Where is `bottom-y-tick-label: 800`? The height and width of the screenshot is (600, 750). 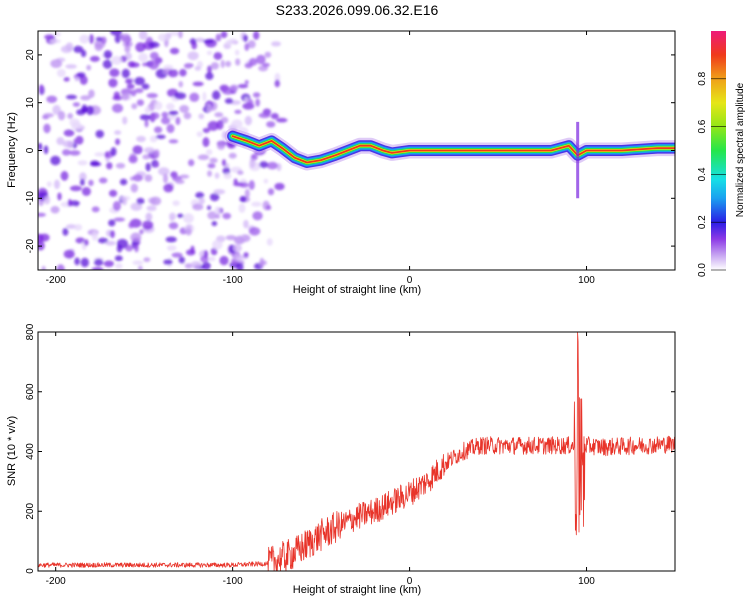 bottom-y-tick-label: 800 is located at coordinates (30, 331).